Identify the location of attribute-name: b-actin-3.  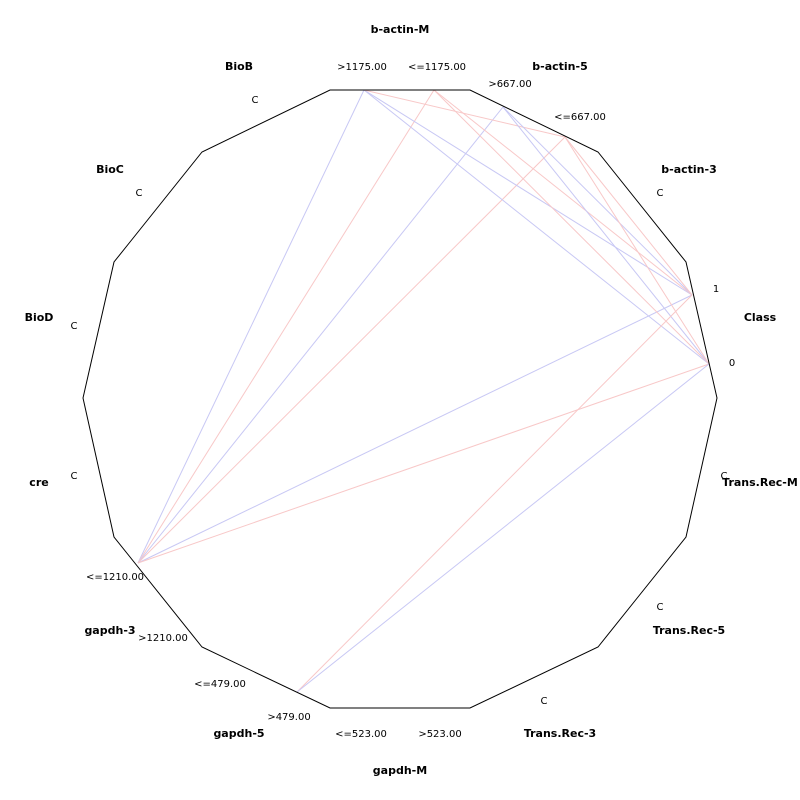
(688, 169).